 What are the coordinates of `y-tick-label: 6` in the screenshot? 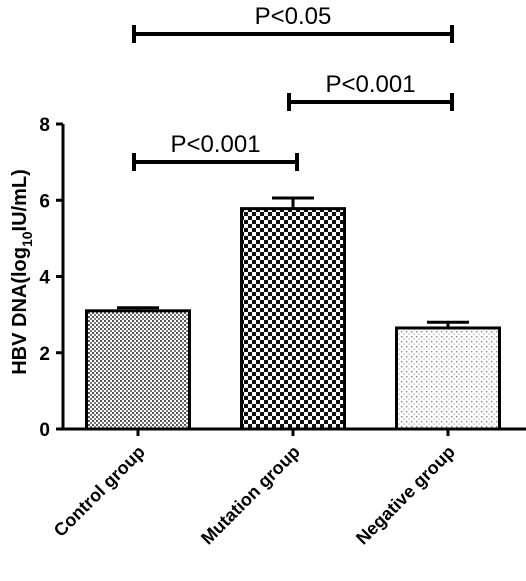 It's located at (44, 201).